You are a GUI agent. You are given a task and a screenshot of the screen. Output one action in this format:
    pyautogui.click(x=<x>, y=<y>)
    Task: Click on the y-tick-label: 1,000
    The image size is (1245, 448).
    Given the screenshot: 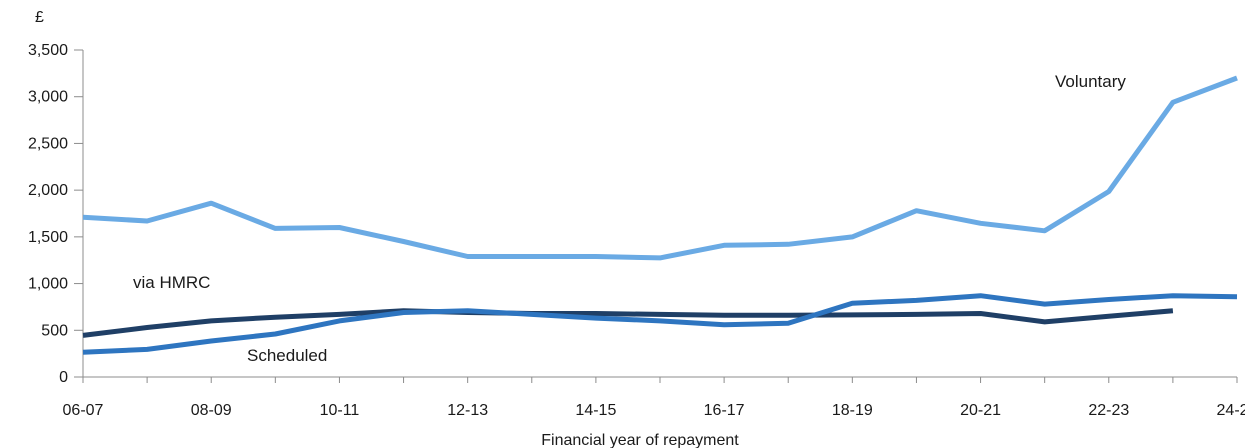 What is the action you would take?
    pyautogui.click(x=48, y=284)
    